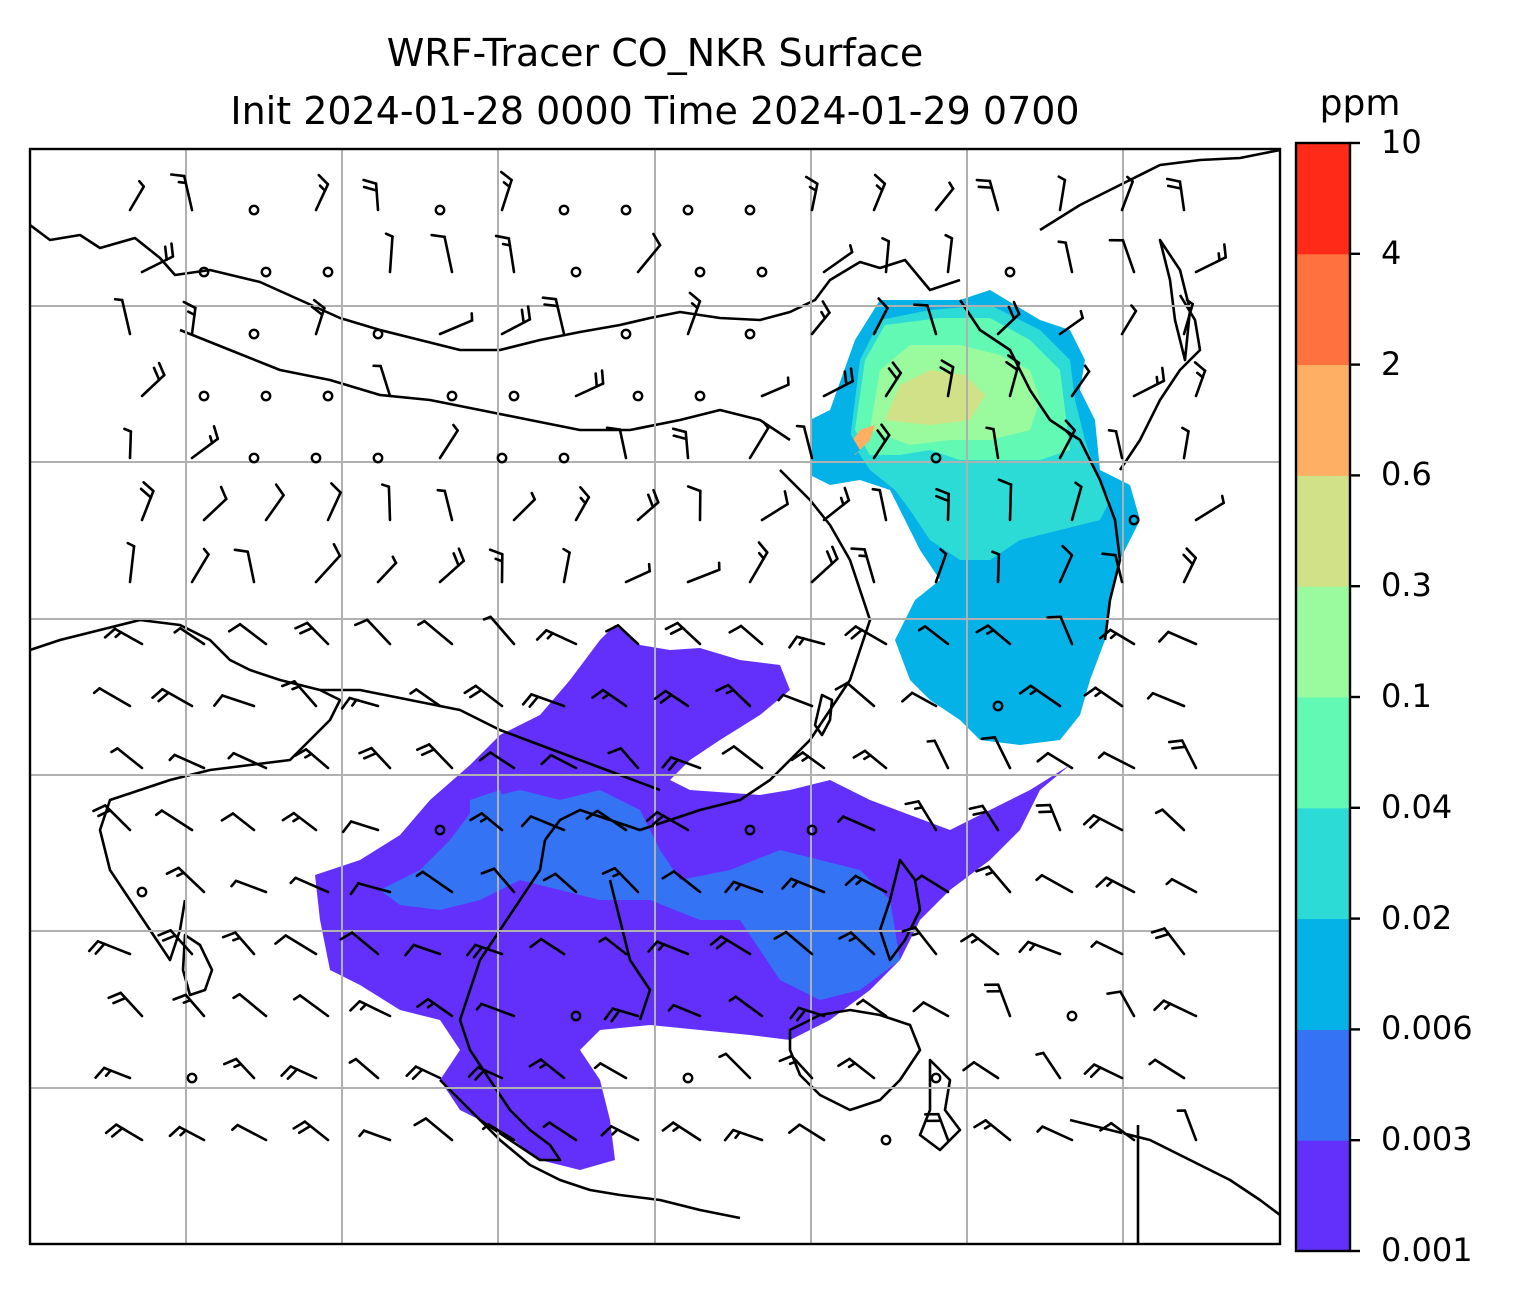 This screenshot has width=1528, height=1306. What do you see at coordinates (1175, 300) in the screenshot?
I see `coastline-sakhalin` at bounding box center [1175, 300].